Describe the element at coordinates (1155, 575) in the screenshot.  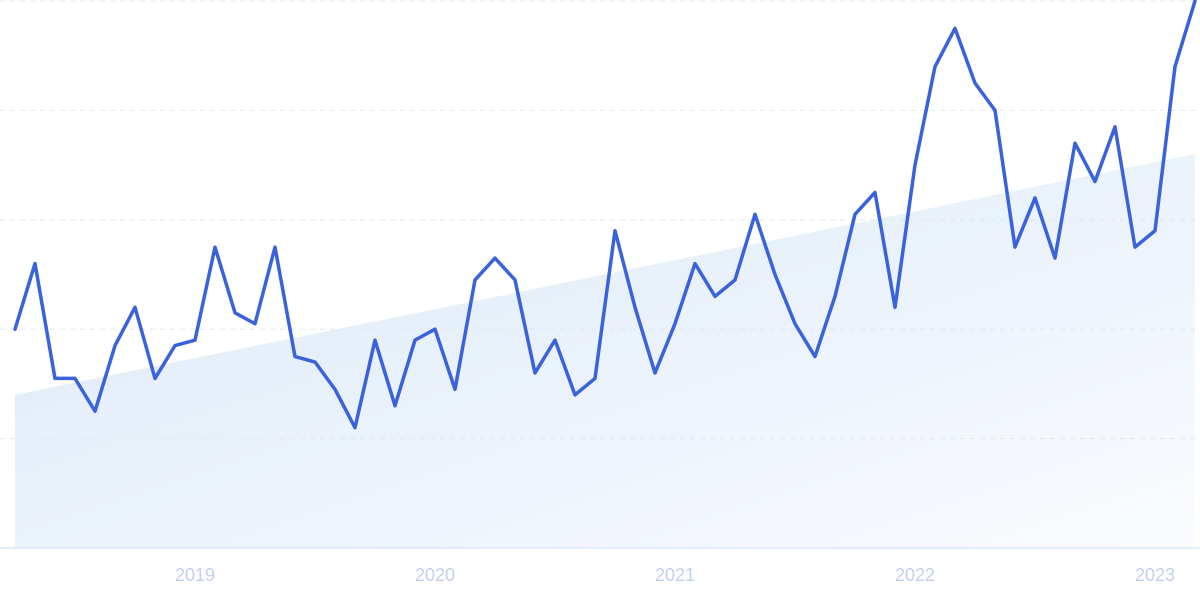
I see `x-tick-label: 2023` at that location.